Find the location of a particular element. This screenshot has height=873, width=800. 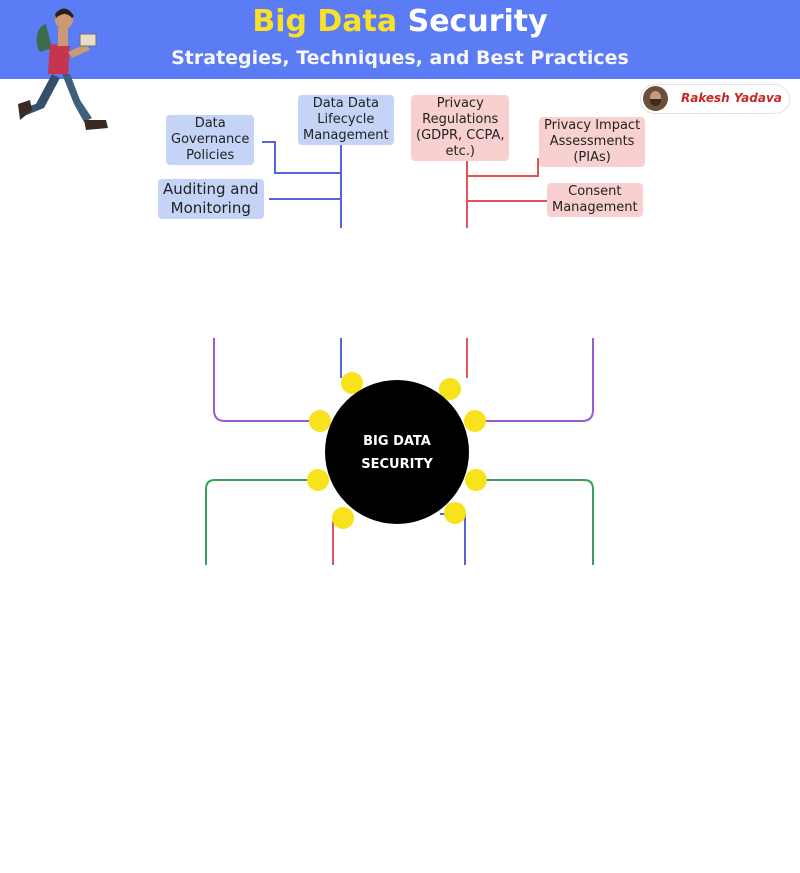

node-privacy-impact-assessments: Privacy Impact Assessments (PIAs) is located at coordinates (592, 142).